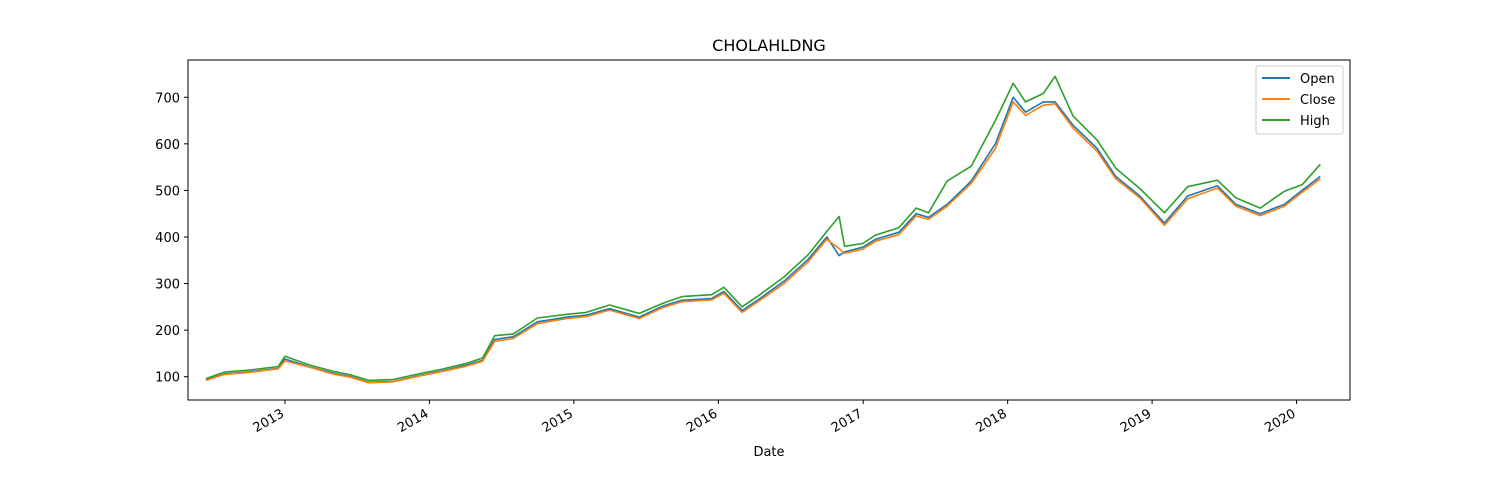 The height and width of the screenshot is (500, 1500). I want to click on y-tick-label: 600, so click(167, 145).